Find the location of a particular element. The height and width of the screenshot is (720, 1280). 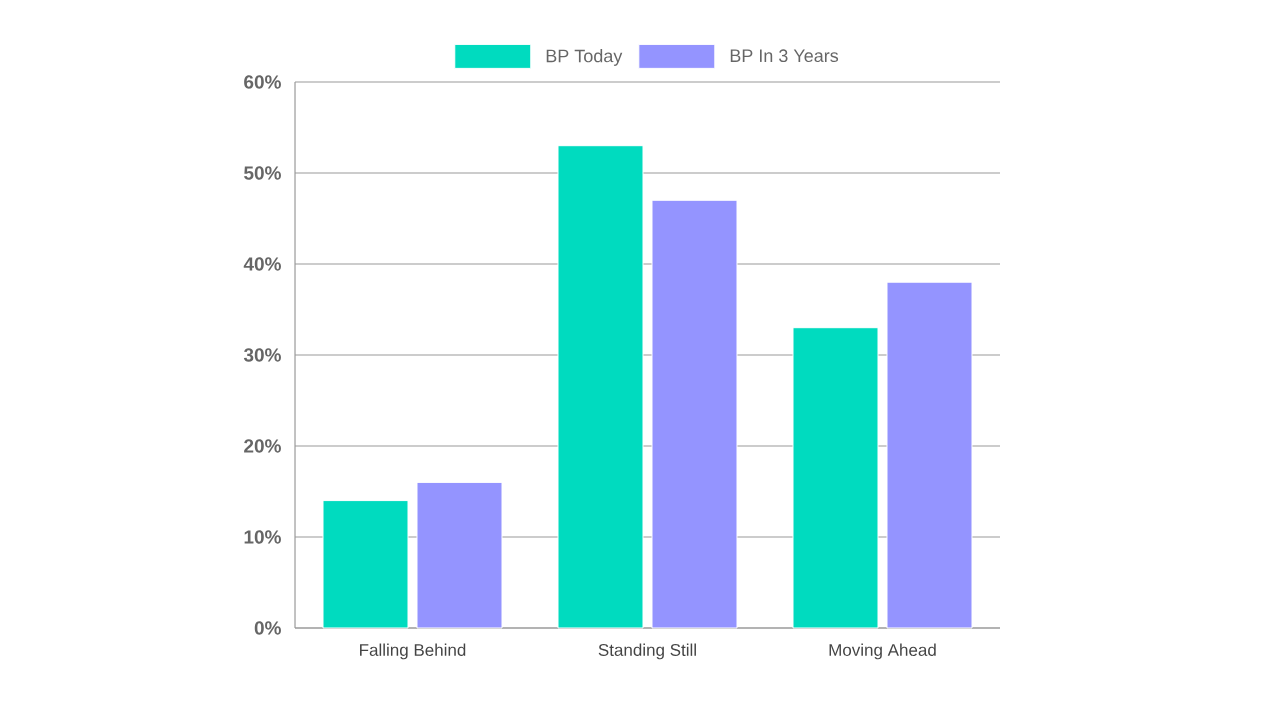

x-tick-label: Moving Ahead is located at coordinates (882, 651).